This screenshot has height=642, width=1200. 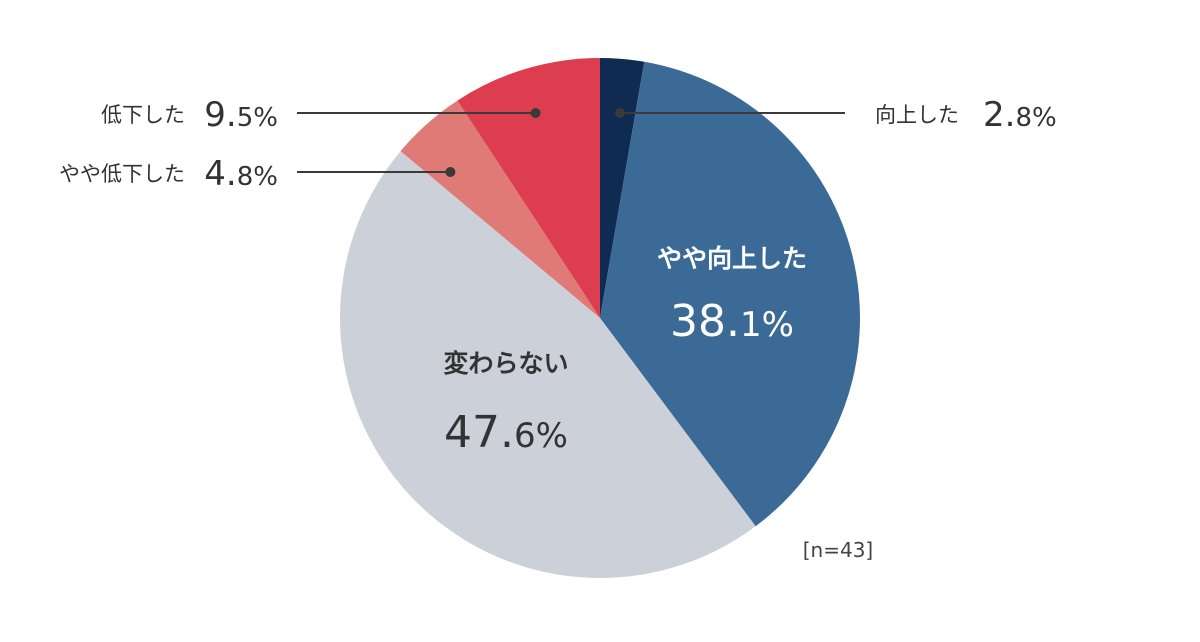 What do you see at coordinates (528, 188) in the screenshot?
I see `slice-5-wedge` at bounding box center [528, 188].